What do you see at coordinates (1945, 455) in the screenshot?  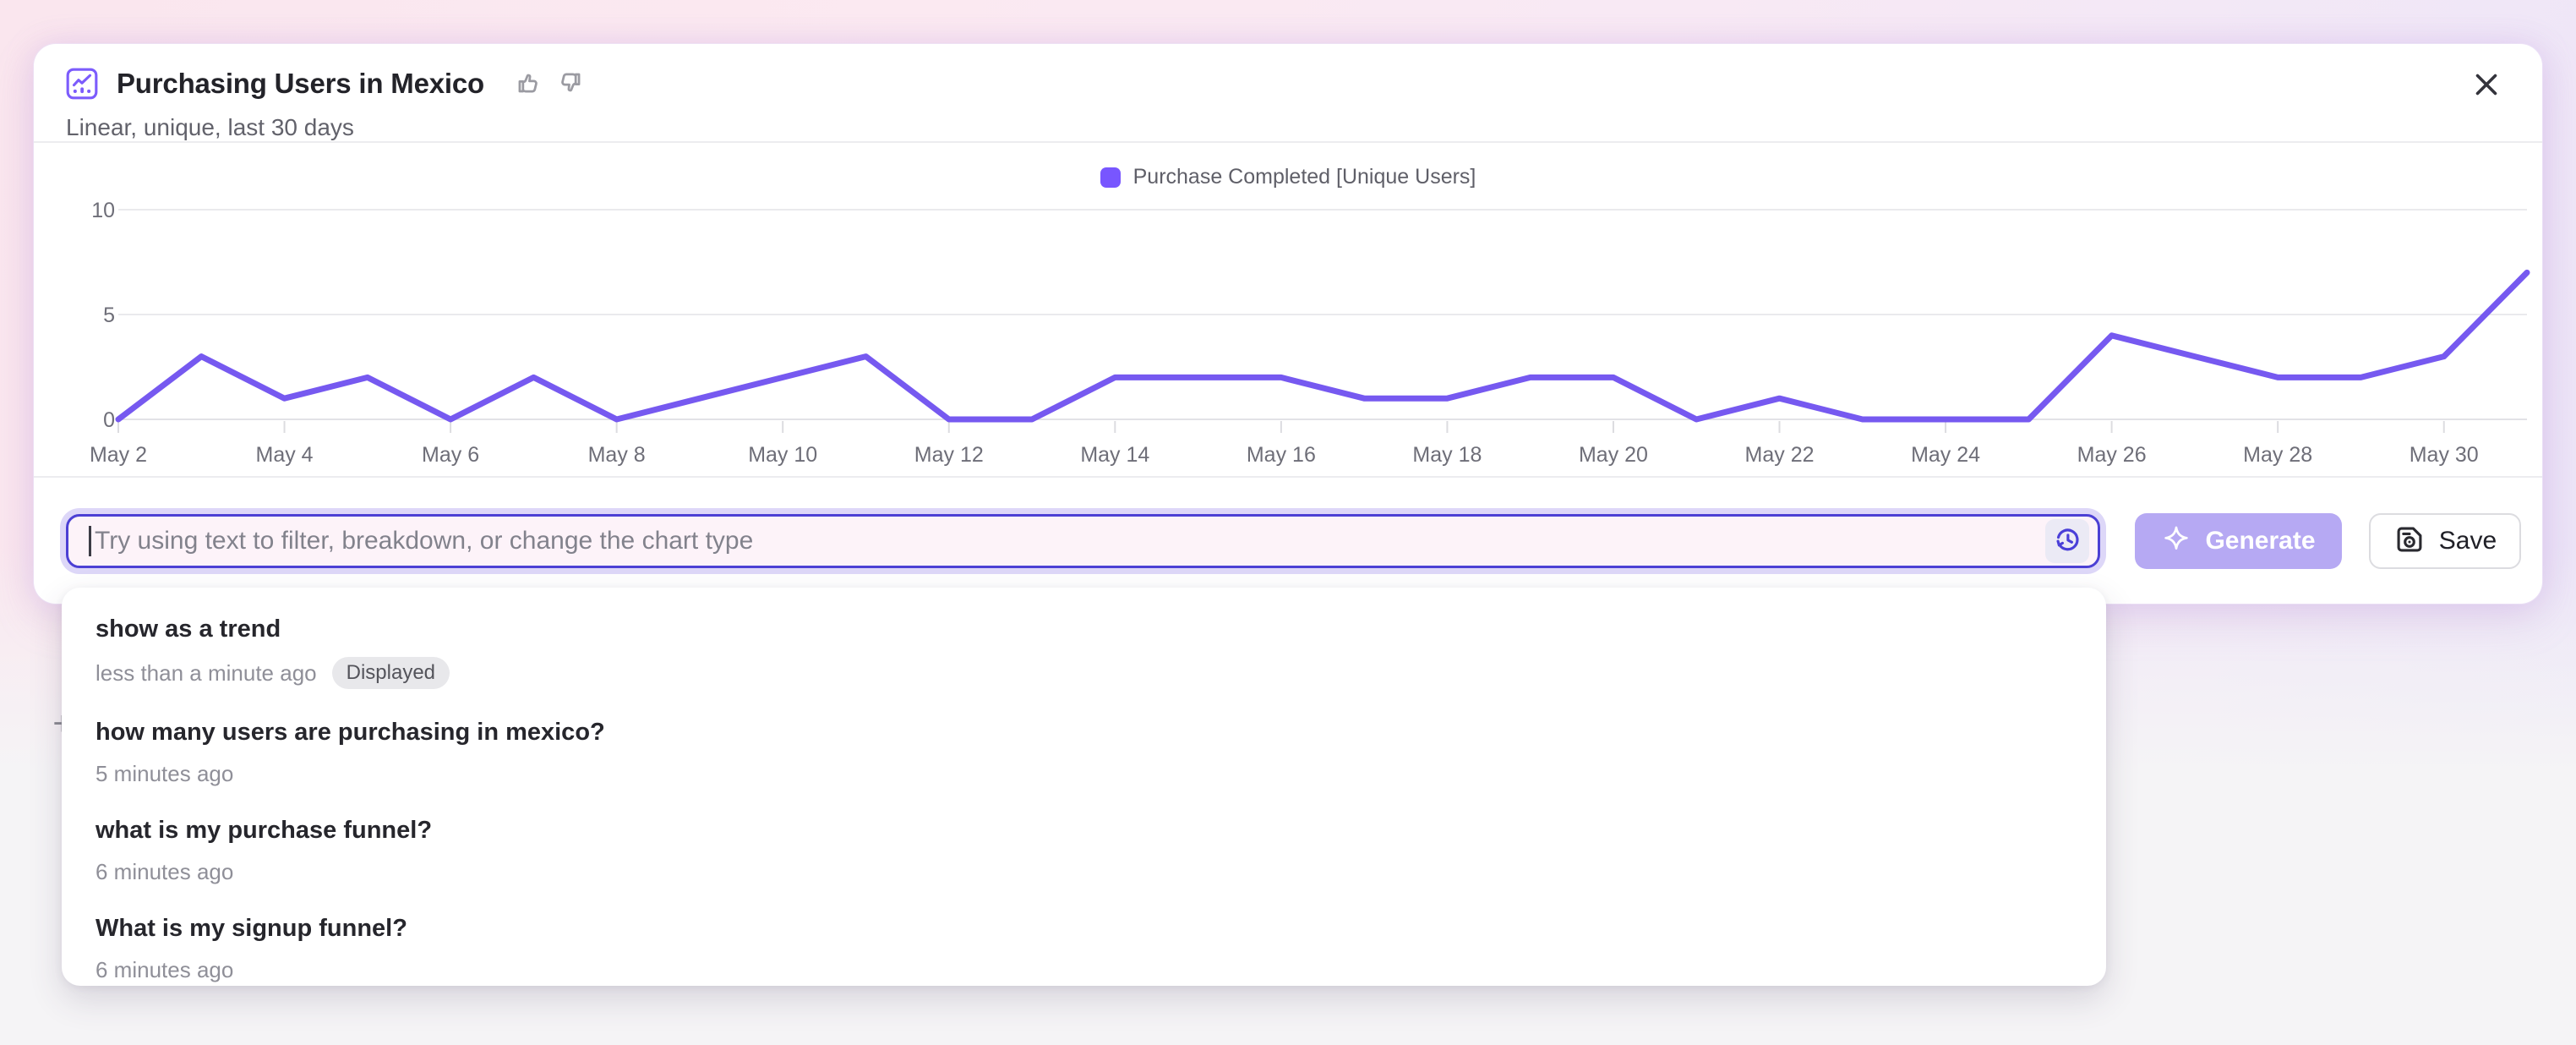 I see `x-axis-tick-label: May 24` at bounding box center [1945, 455].